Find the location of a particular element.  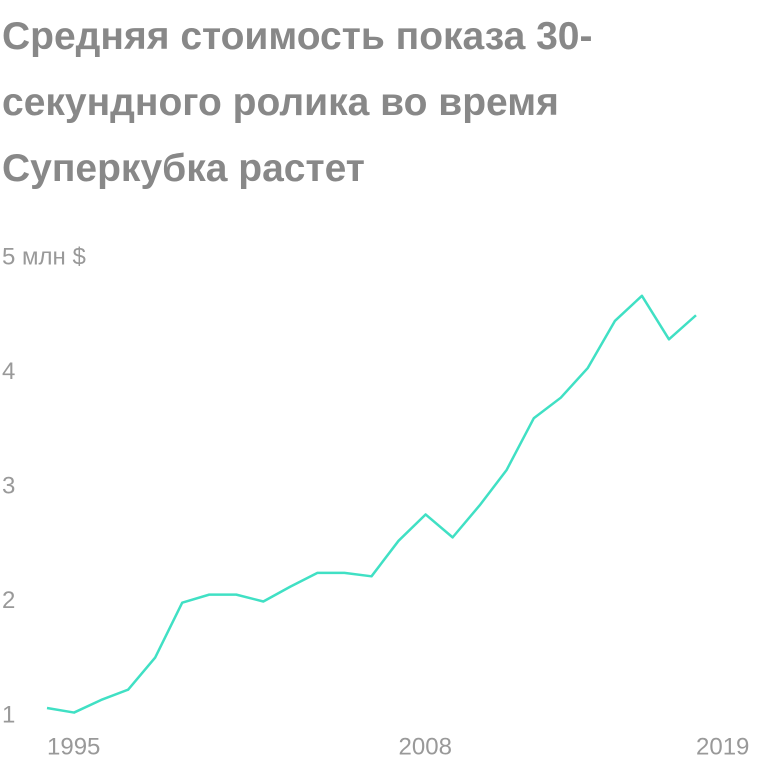

y-tick-label: 3 is located at coordinates (8, 485).